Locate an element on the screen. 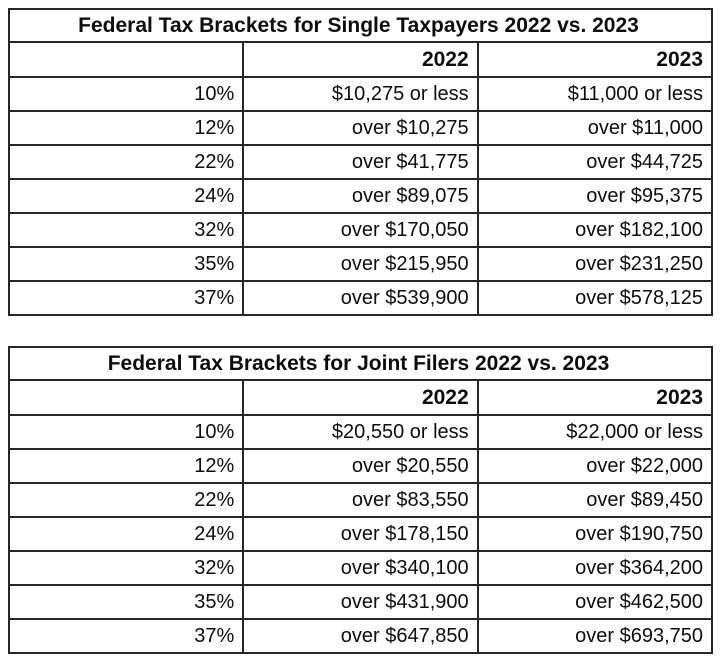  table-row: 32% over $340,100 over $364,200 is located at coordinates (360, 568).